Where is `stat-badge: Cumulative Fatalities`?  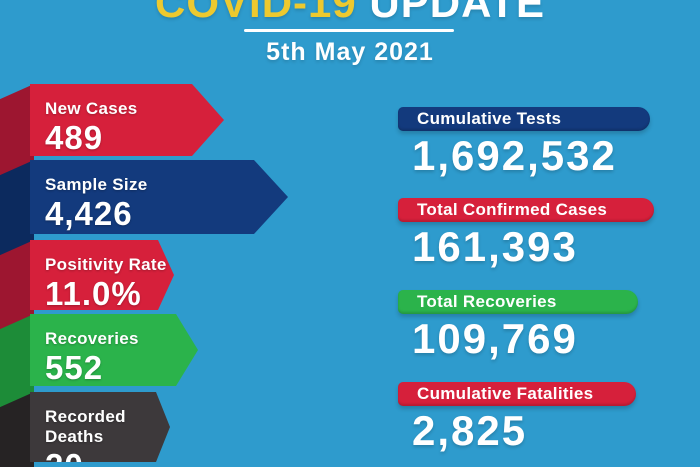 stat-badge: Cumulative Fatalities is located at coordinates (517, 394).